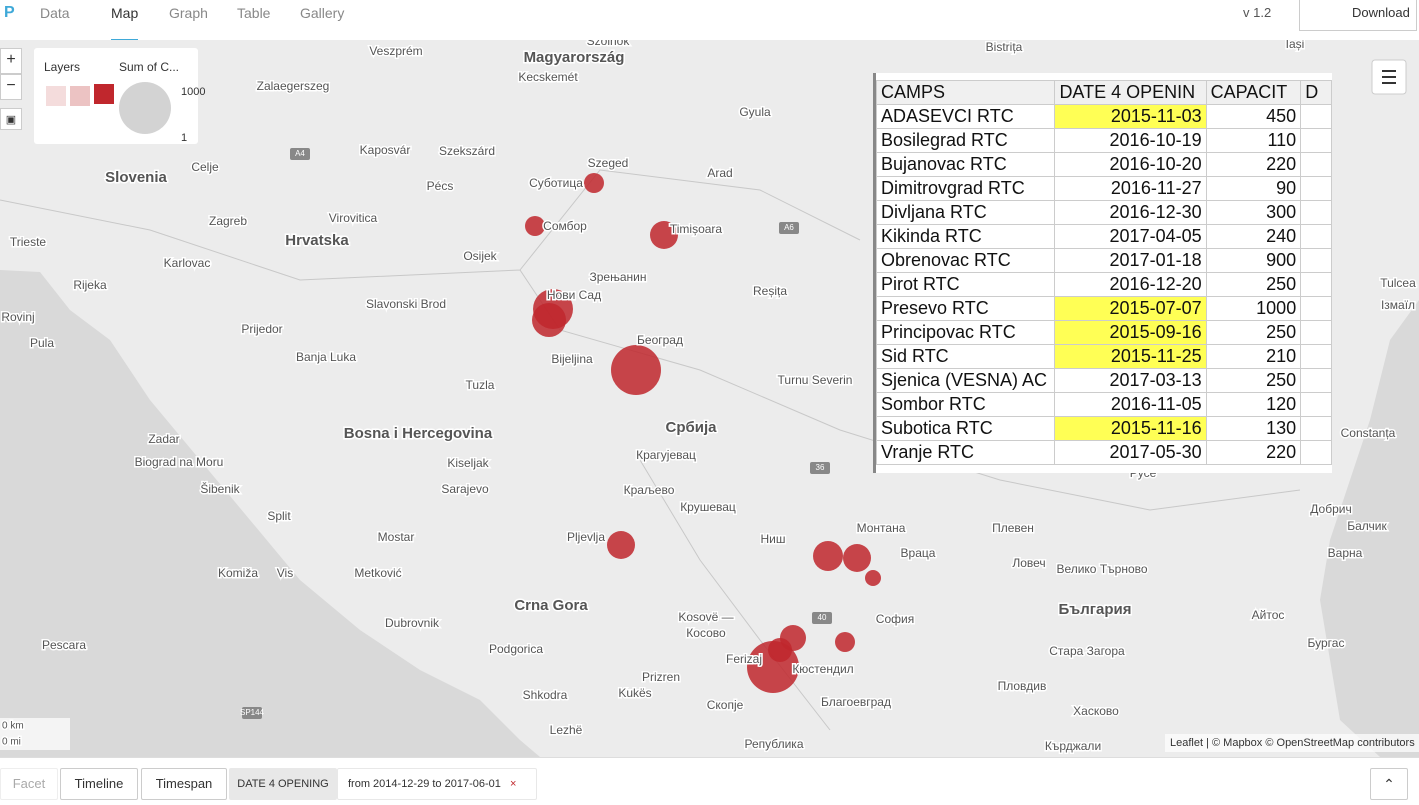  What do you see at coordinates (11, 61) in the screenshot?
I see `zoom-in: +` at bounding box center [11, 61].